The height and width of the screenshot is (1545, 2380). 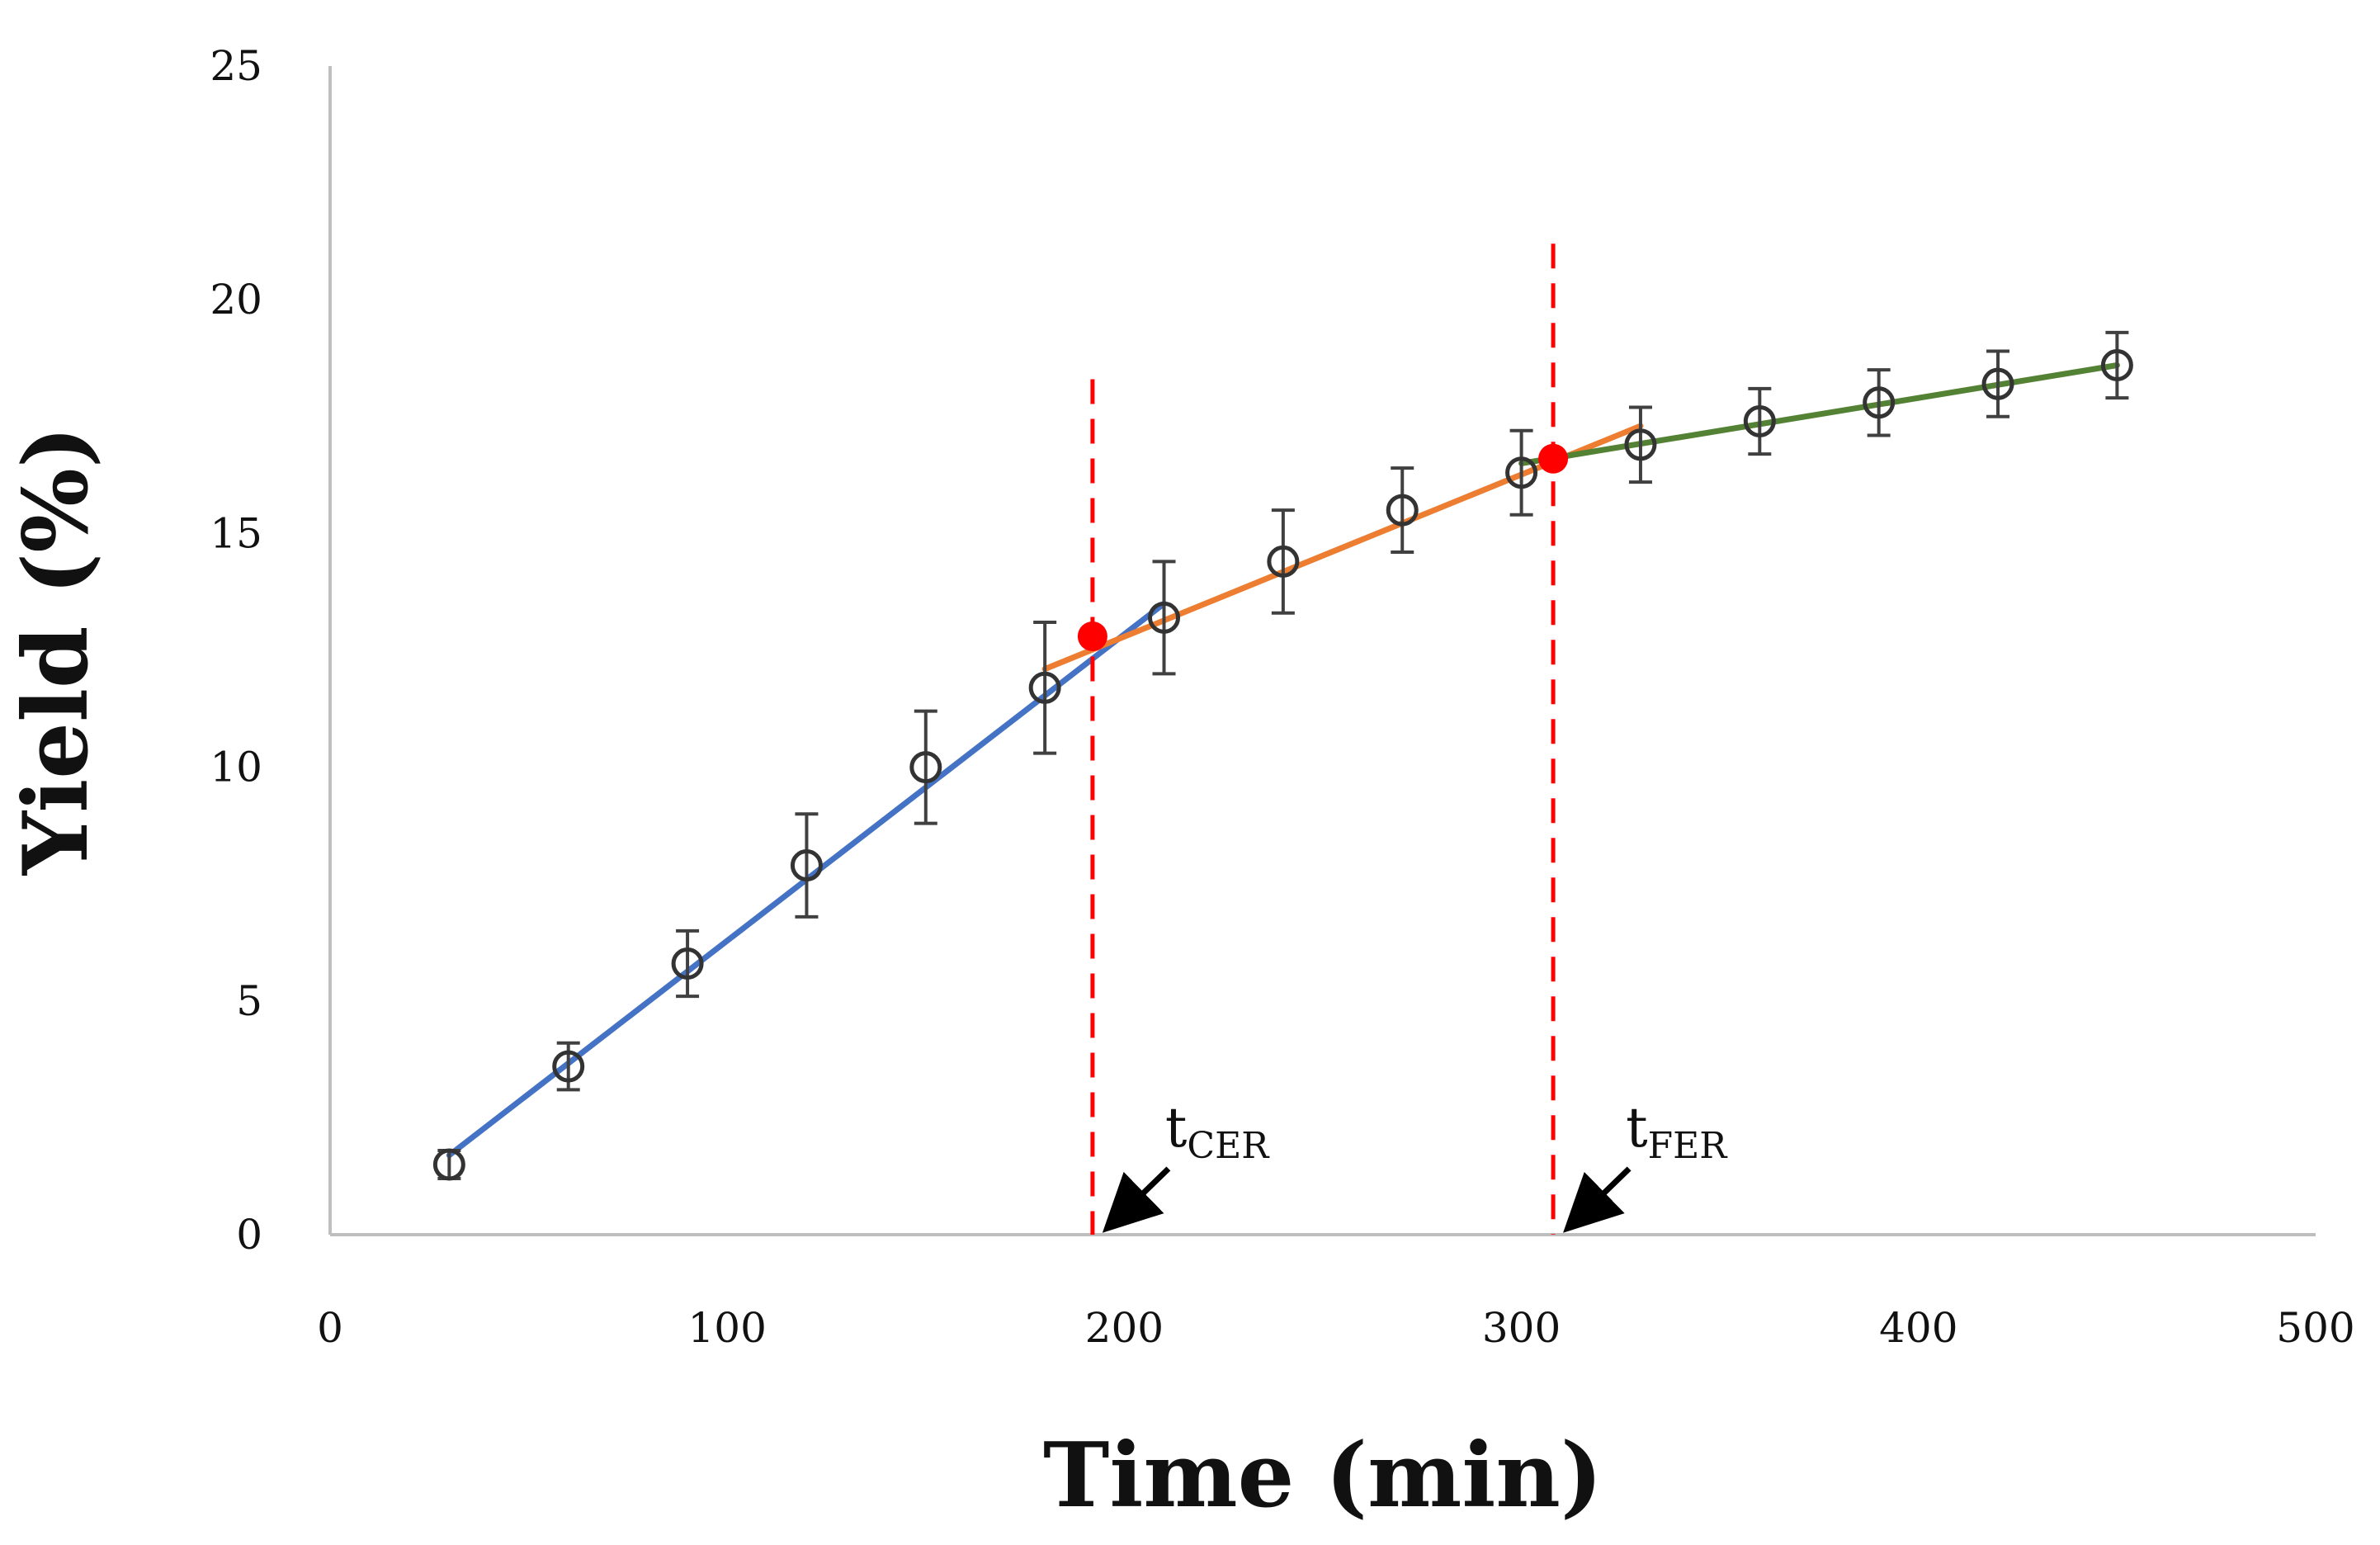 I want to click on annotation-label-cer: tCER, so click(x=1217, y=1131).